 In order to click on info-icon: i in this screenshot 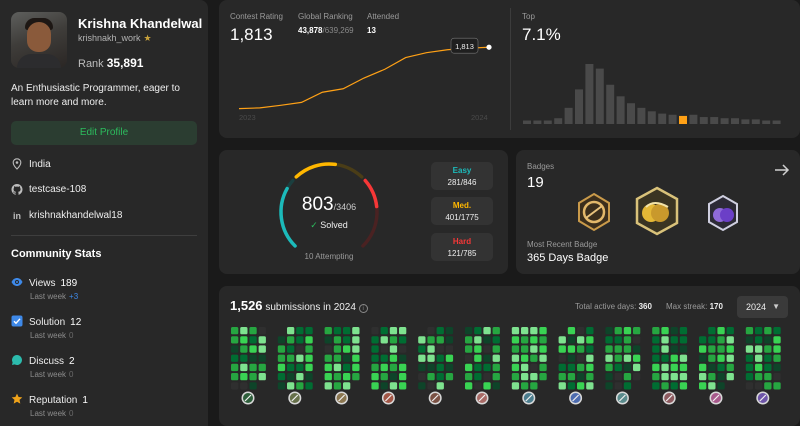, I will do `click(363, 308)`.